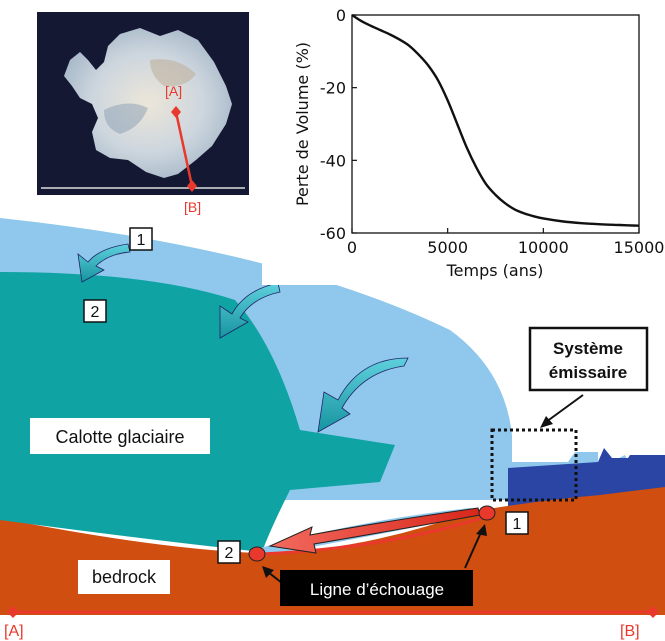 The width and height of the screenshot is (665, 641). Describe the element at coordinates (268, 572) in the screenshot. I see `ligne-pointer-left-head` at that location.